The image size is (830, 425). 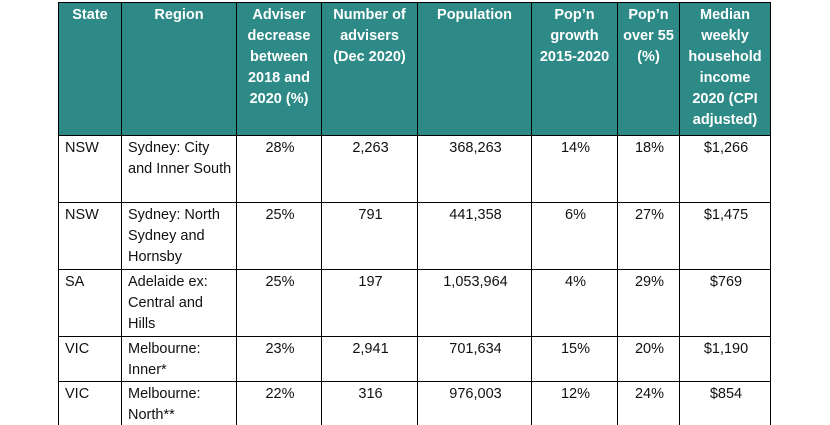 What do you see at coordinates (574, 303) in the screenshot?
I see `cell-population-growth: 4%` at bounding box center [574, 303].